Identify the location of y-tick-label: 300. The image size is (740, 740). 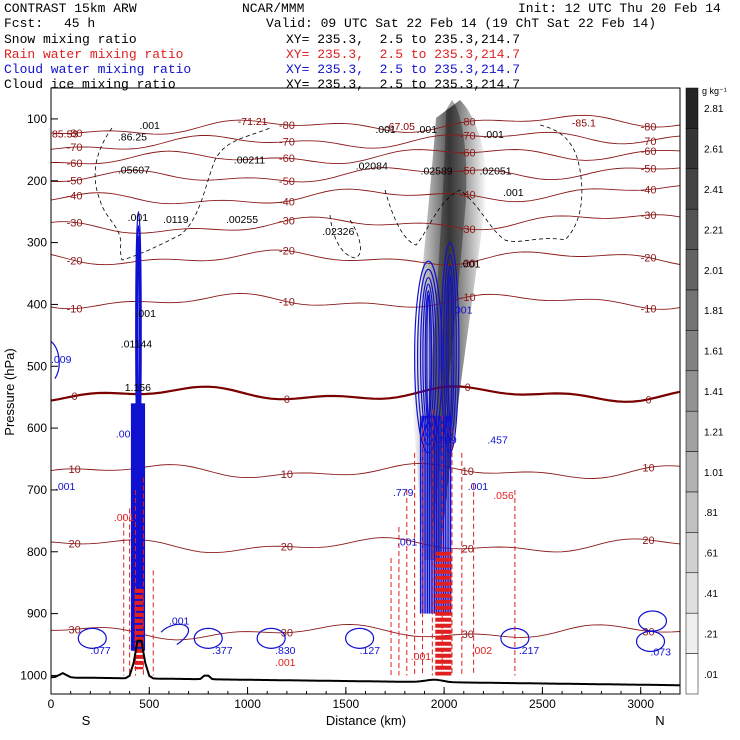
(37, 243).